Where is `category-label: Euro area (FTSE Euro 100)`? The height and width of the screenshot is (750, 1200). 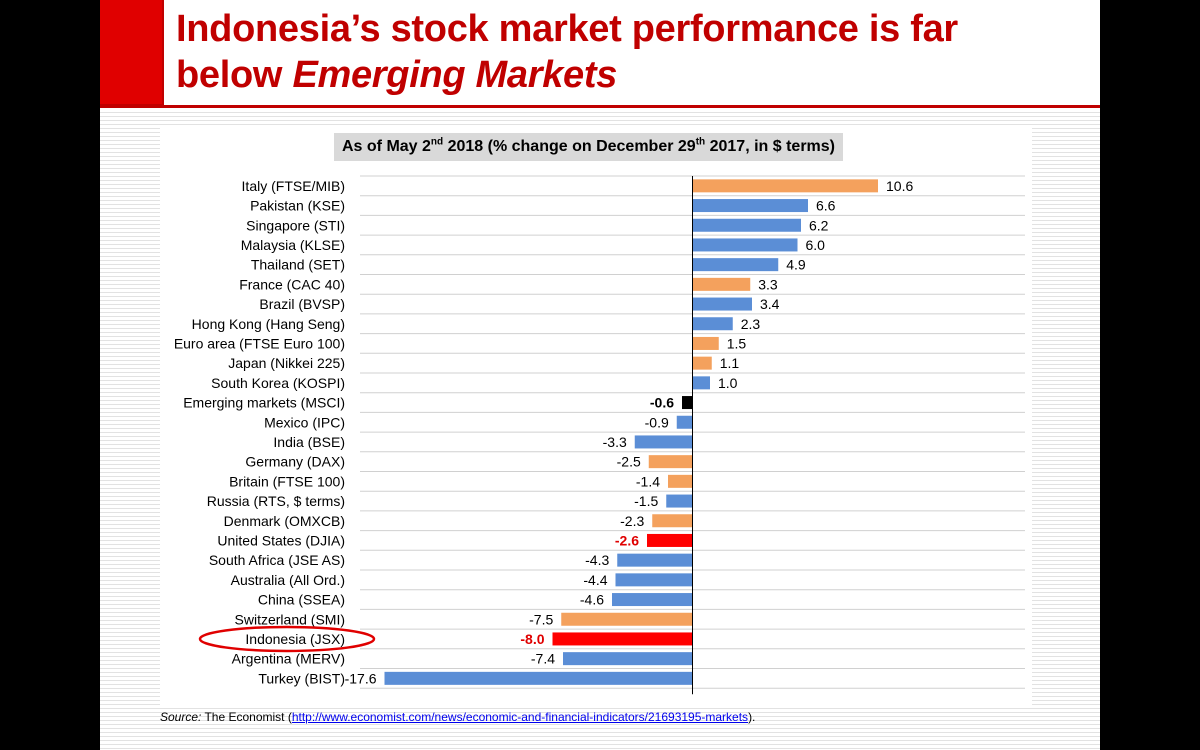 category-label: Euro area (FTSE Euro 100) is located at coordinates (259, 343).